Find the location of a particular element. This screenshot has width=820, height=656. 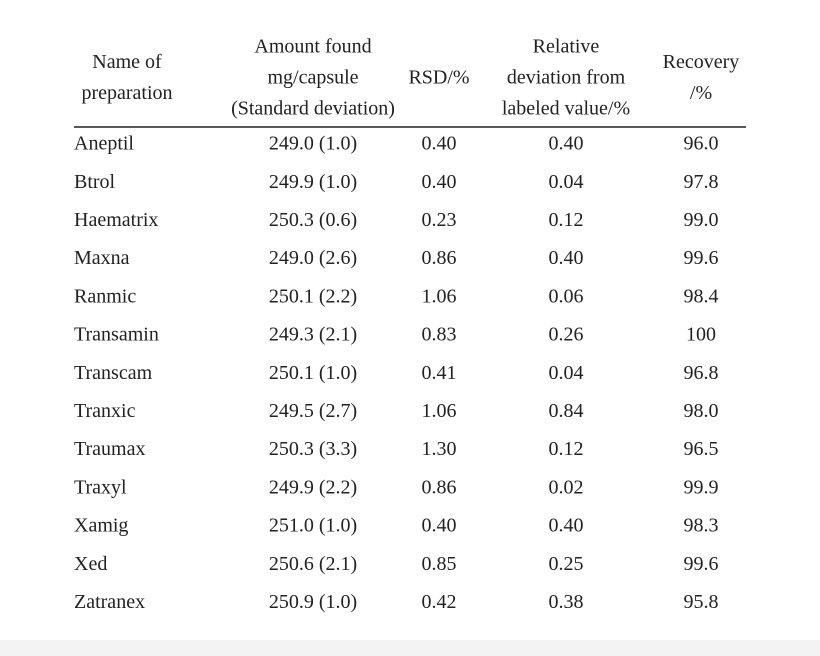

cell: 0.38 is located at coordinates (566, 602).